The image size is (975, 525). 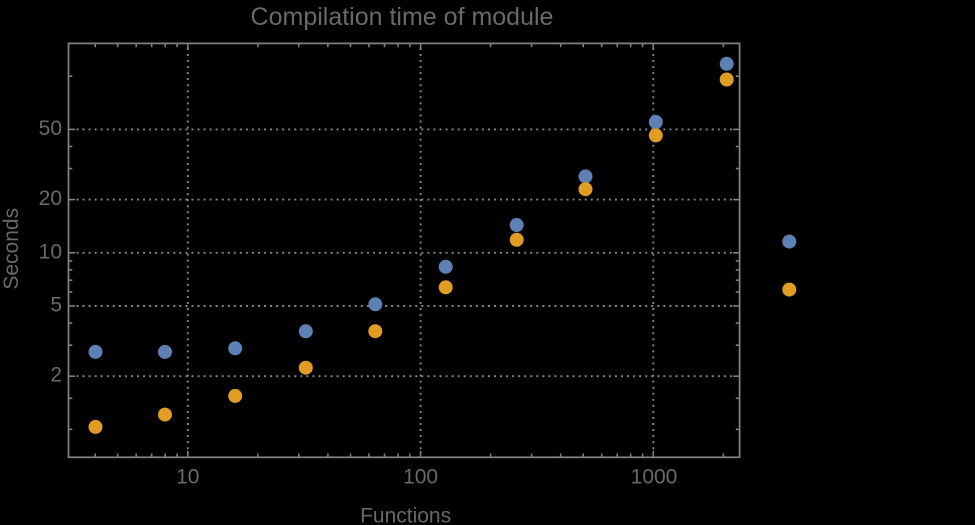 I want to click on svg-text: Seconds, so click(x=11, y=249).